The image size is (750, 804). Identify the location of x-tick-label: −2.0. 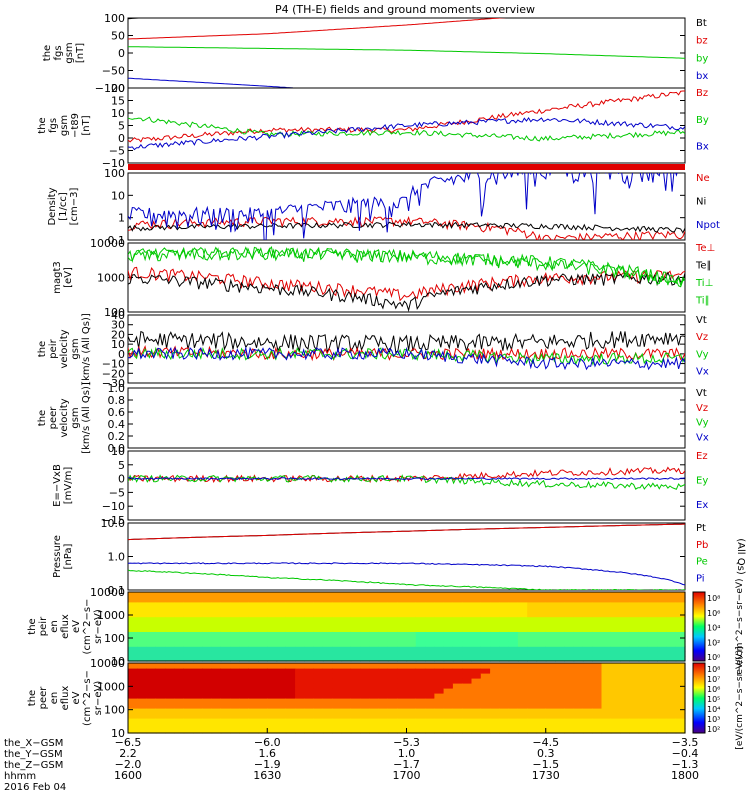
(128, 764).